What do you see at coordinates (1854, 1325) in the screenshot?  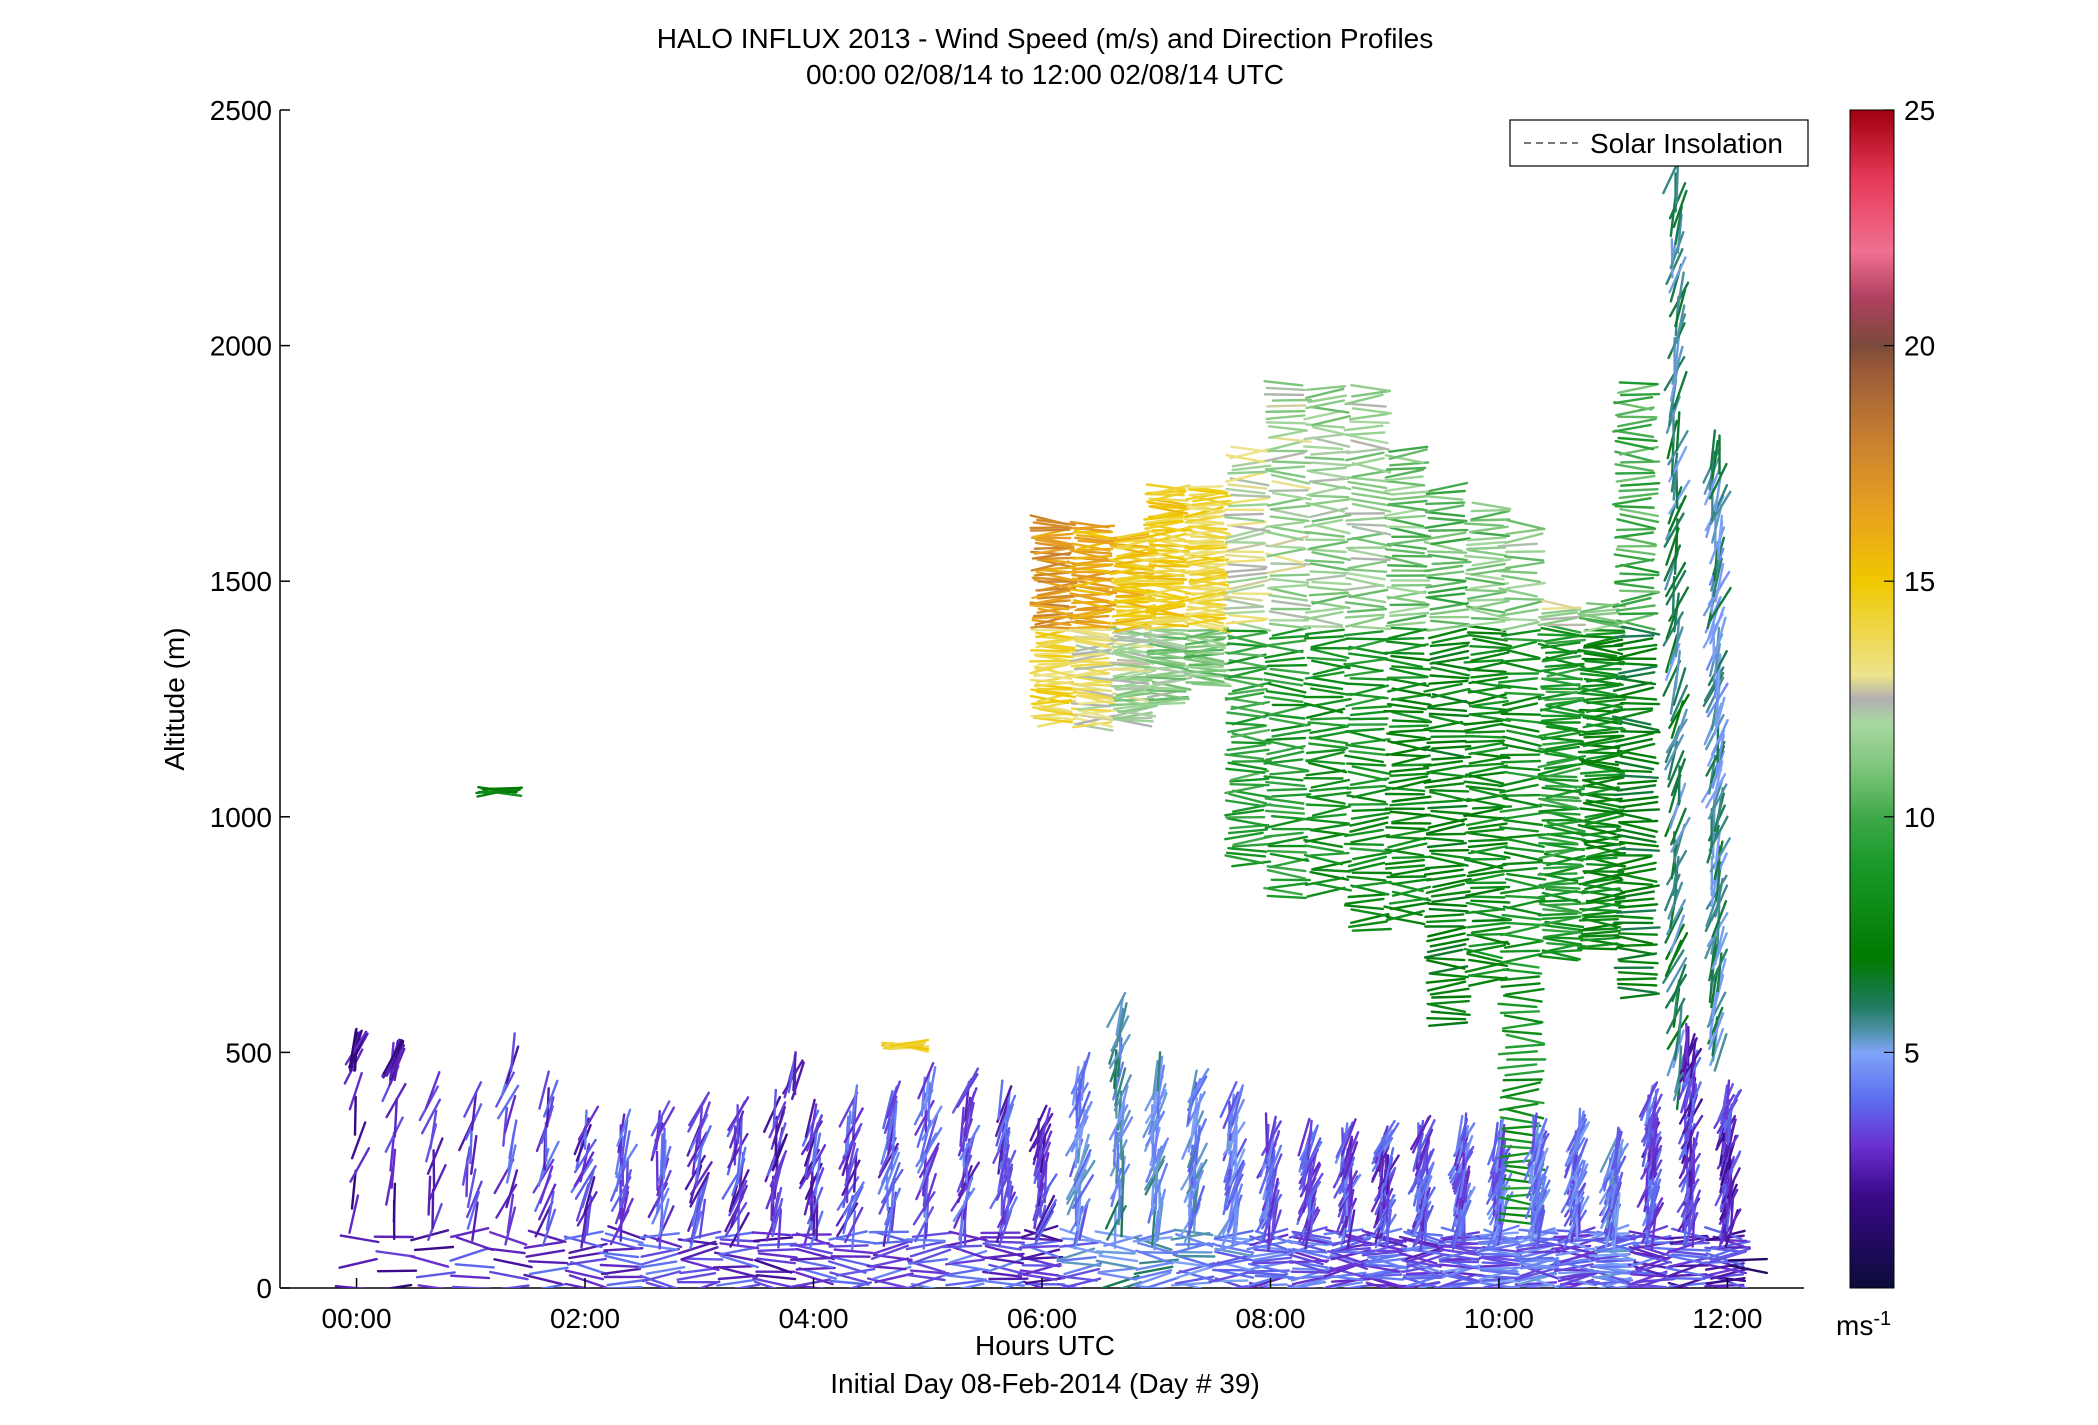 I see `colorbar-unit-base: ms` at bounding box center [1854, 1325].